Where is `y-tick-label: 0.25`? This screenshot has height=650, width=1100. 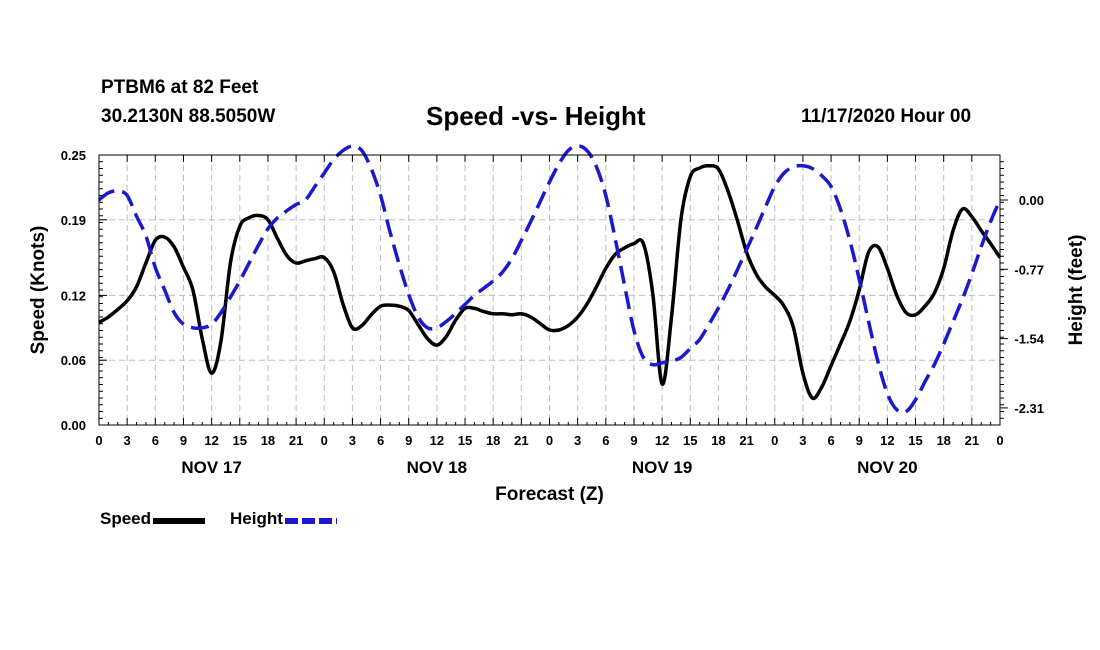 y-tick-label: 0.25 is located at coordinates (73, 155).